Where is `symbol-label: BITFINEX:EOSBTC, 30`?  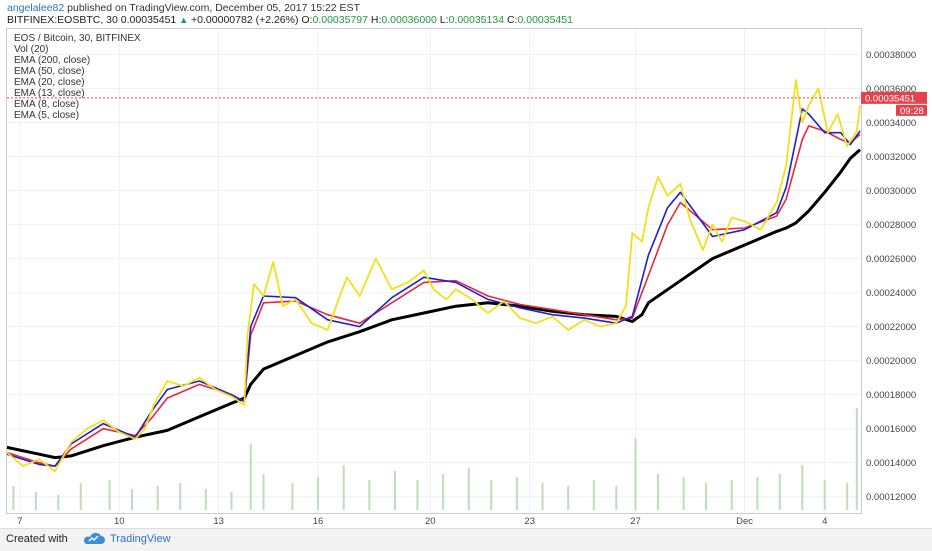
symbol-label: BITFINEX:EOSBTC, 30 is located at coordinates (62, 20).